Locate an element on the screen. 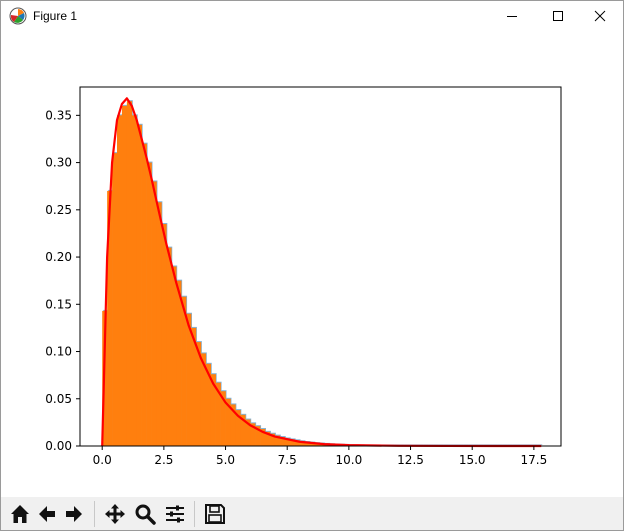 The height and width of the screenshot is (531, 624). x-tick-label: 12.5 is located at coordinates (410, 460).